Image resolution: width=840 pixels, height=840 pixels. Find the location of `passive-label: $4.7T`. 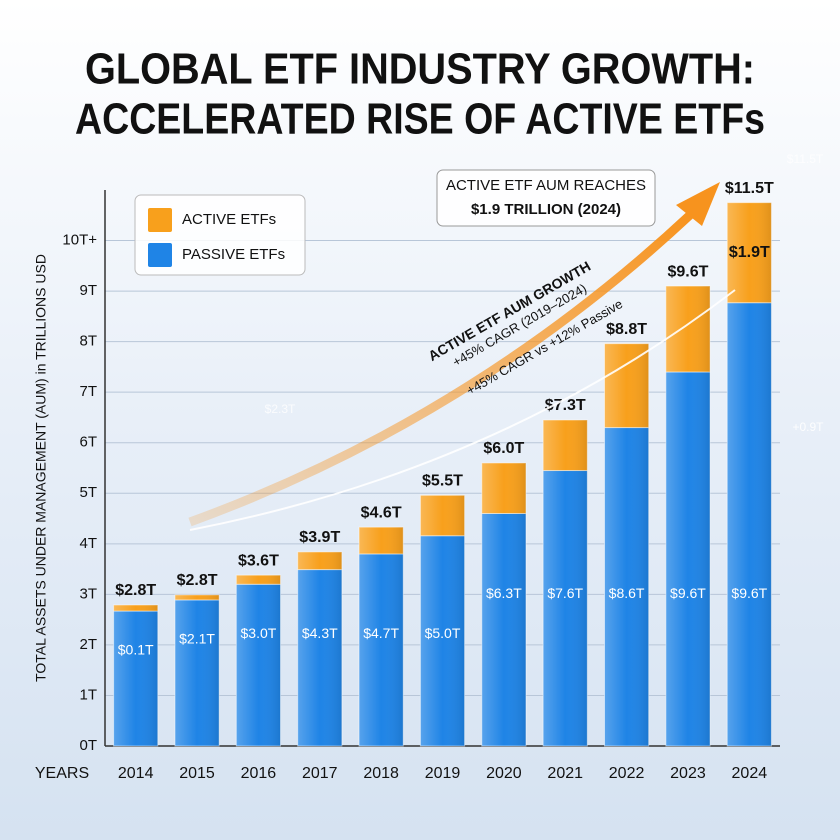

passive-label: $4.7T is located at coordinates (381, 633).